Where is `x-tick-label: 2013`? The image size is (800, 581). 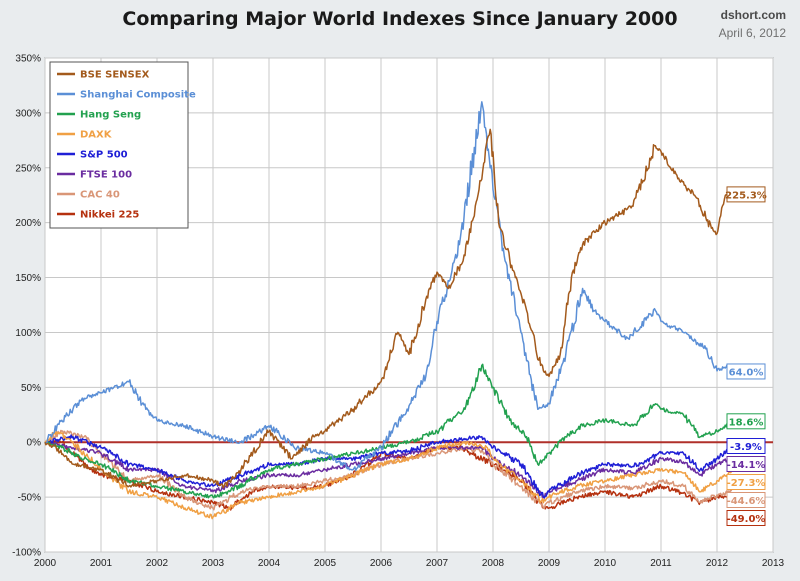
x-tick-label: 2013 is located at coordinates (773, 563).